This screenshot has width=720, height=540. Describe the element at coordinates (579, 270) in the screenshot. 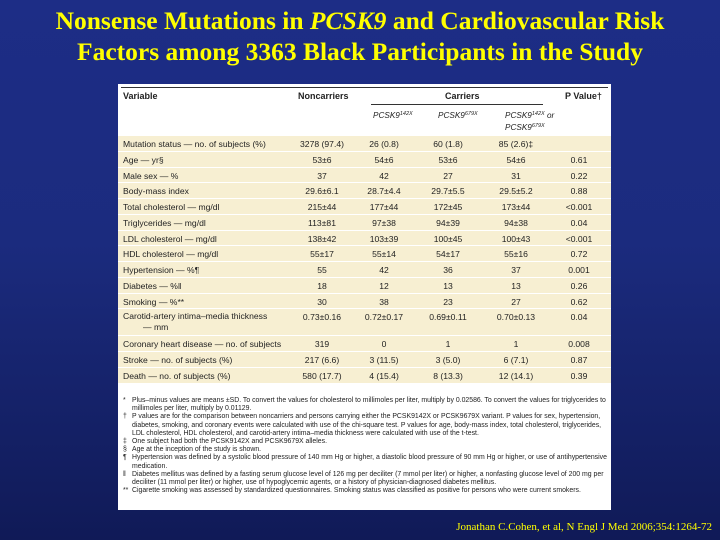

I see `row-value: 0.001` at that location.